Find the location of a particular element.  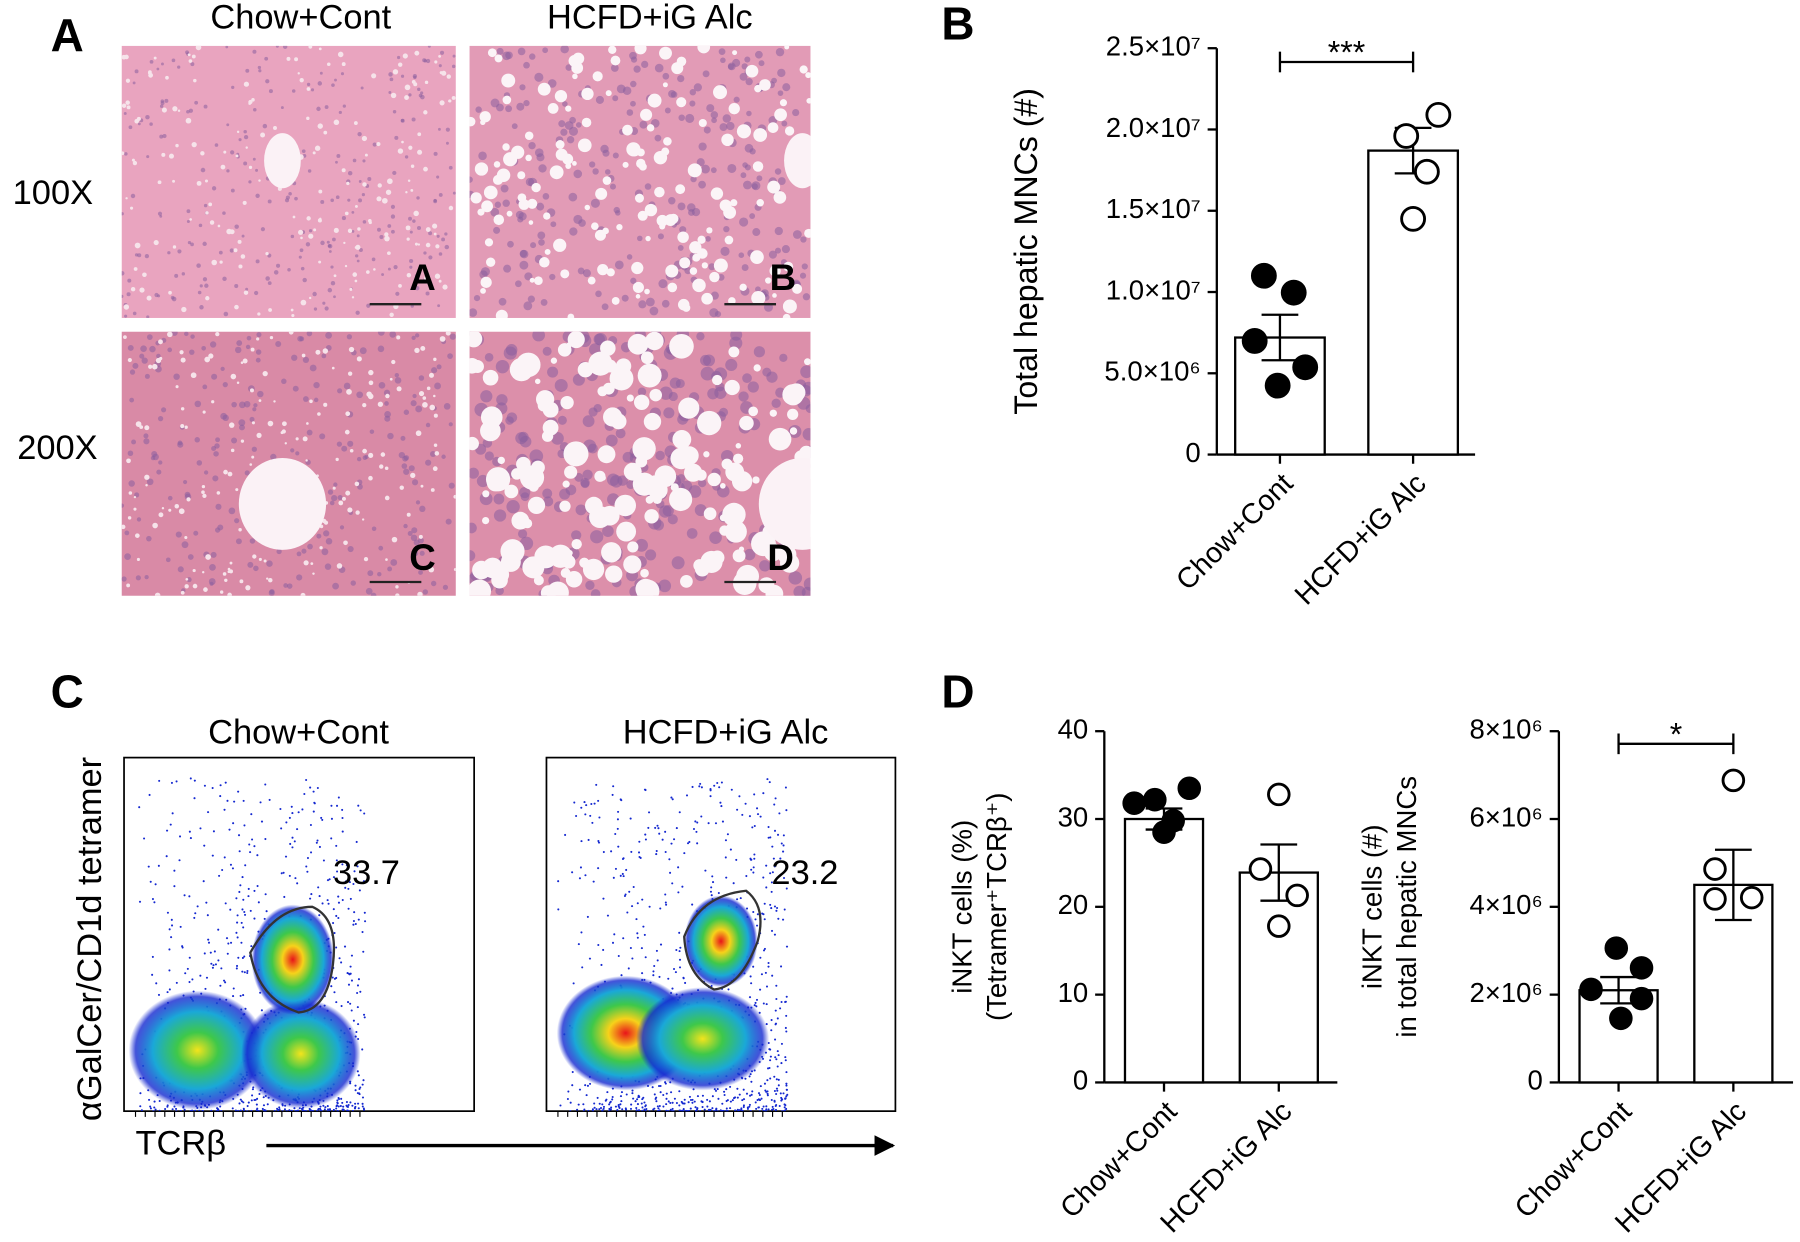

y-axis-label: in total hepatic MNCs is located at coordinates (1406, 907).